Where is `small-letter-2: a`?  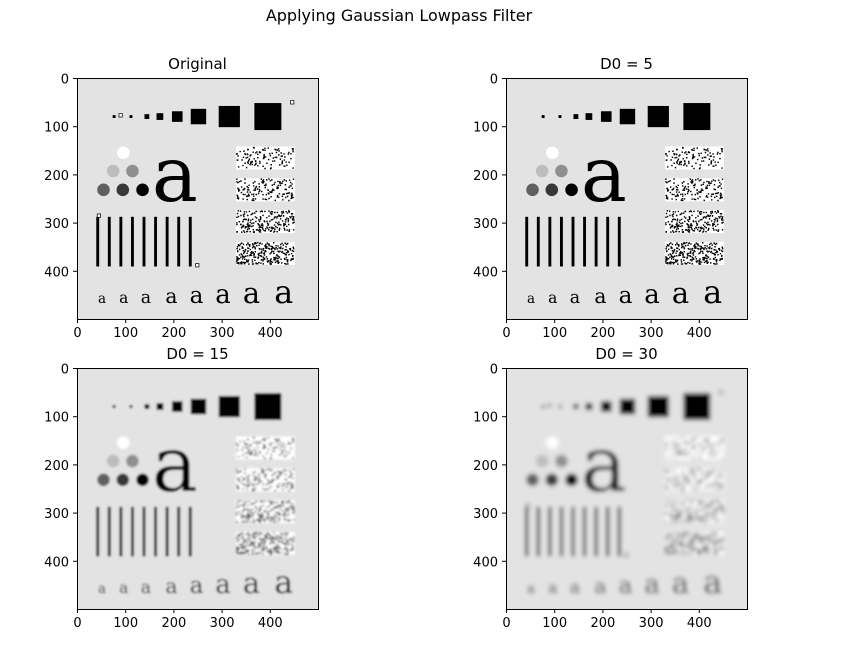
small-letter-2: a is located at coordinates (552, 588).